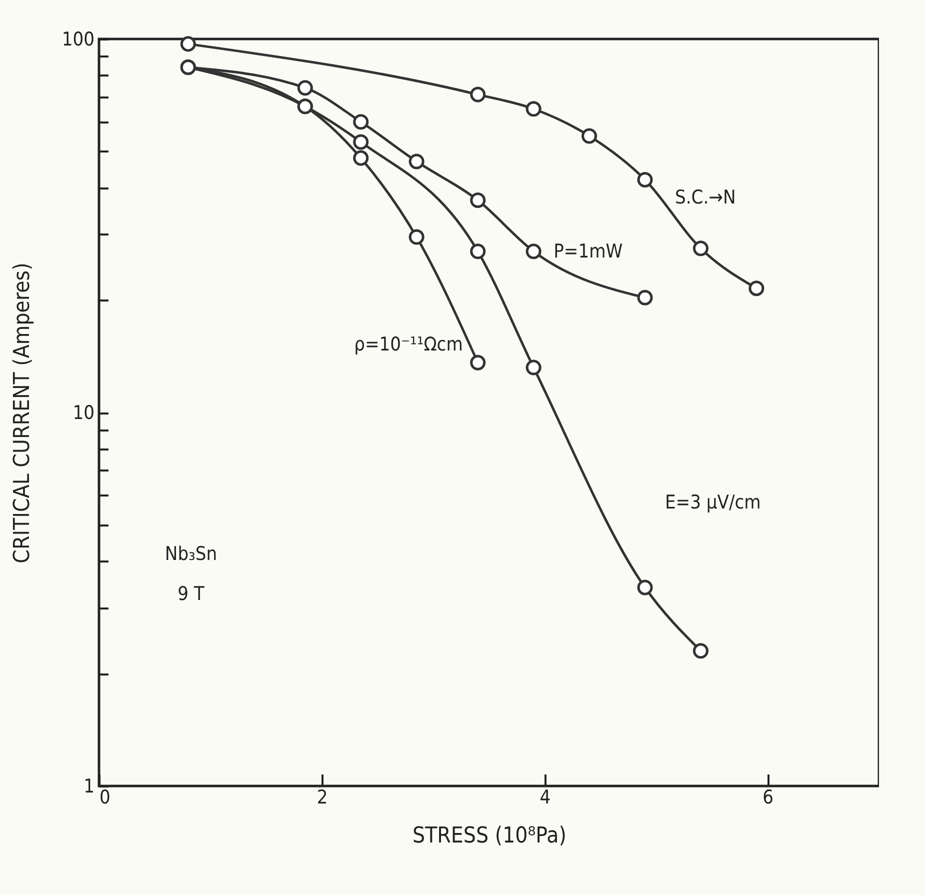 The width and height of the screenshot is (925, 895). What do you see at coordinates (705, 197) in the screenshot?
I see `series-label: S.C.→N` at bounding box center [705, 197].